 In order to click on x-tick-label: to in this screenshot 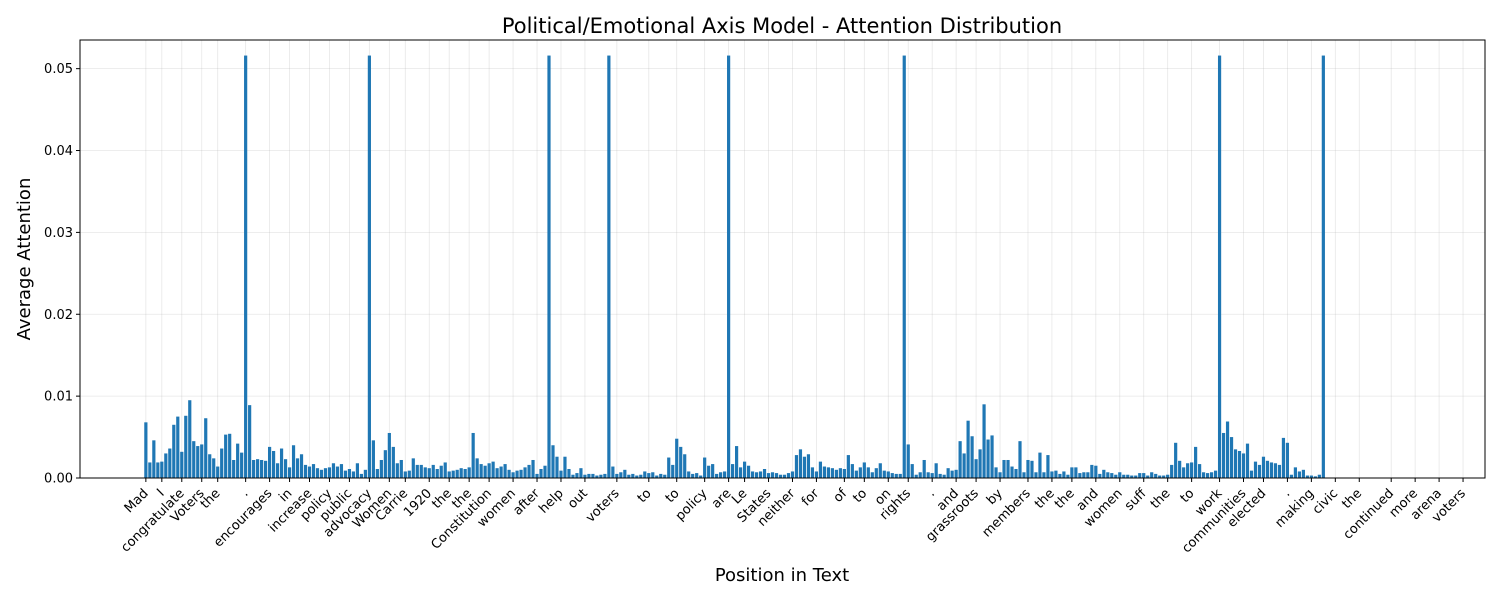, I will do `click(673, 496)`.